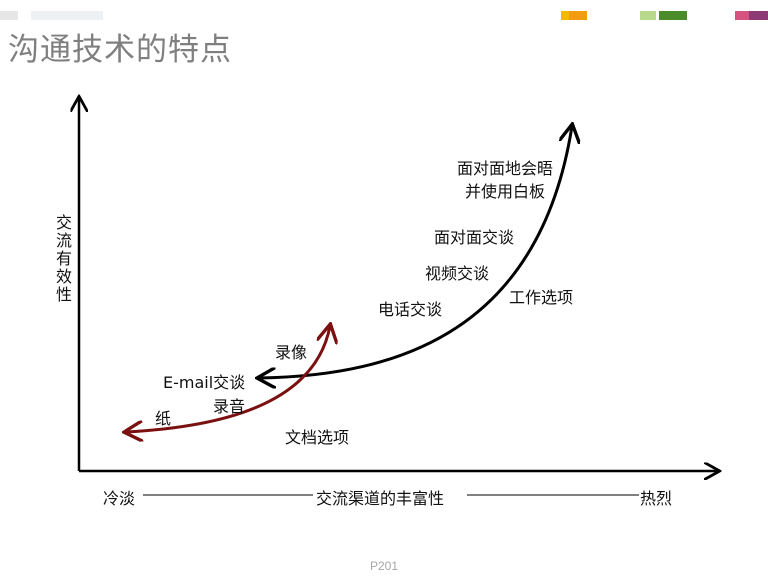  What do you see at coordinates (163, 418) in the screenshot?
I see `label-paper: 纸` at bounding box center [163, 418].